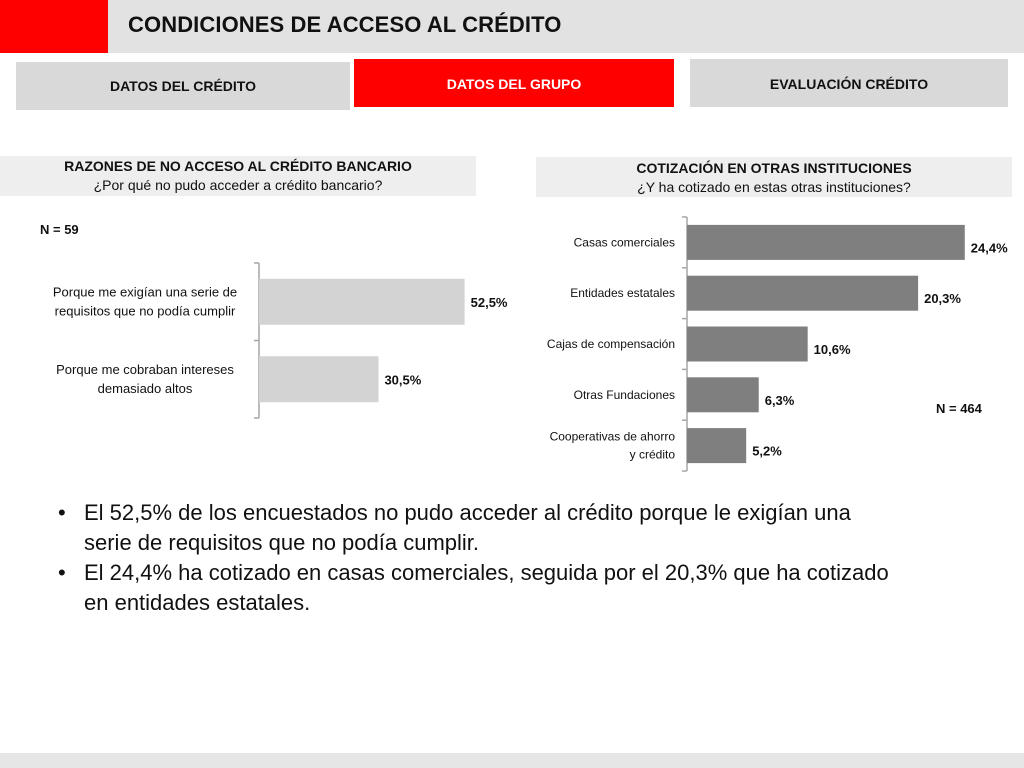  Describe the element at coordinates (780, 400) in the screenshot. I see `data-label: 6,3%` at that location.